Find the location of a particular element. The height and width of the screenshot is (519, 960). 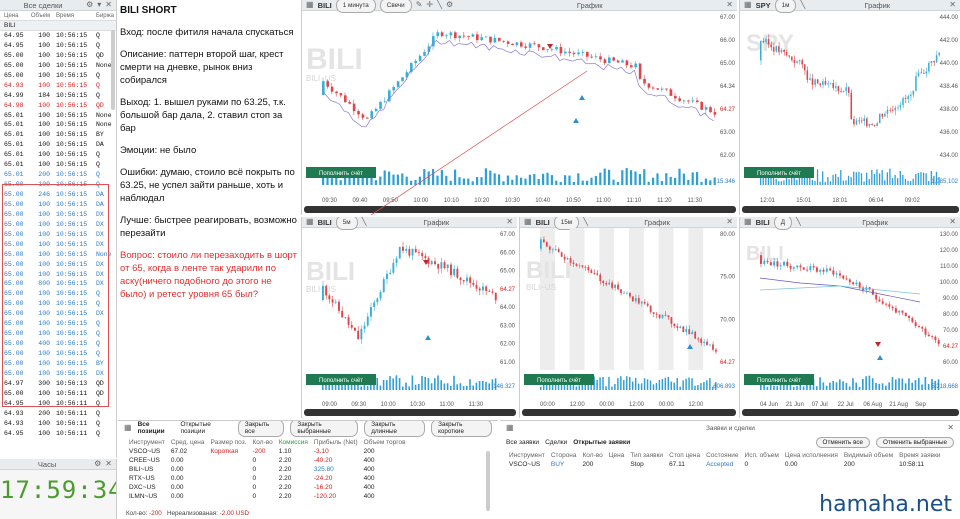

tab-all-positions: Все позиции is located at coordinates (151, 428).